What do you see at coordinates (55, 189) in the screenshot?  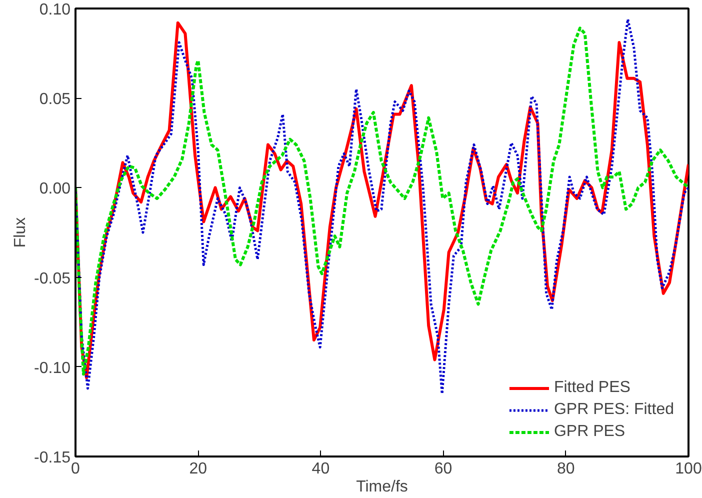 I see `y-tick-label: 0.00` at bounding box center [55, 189].